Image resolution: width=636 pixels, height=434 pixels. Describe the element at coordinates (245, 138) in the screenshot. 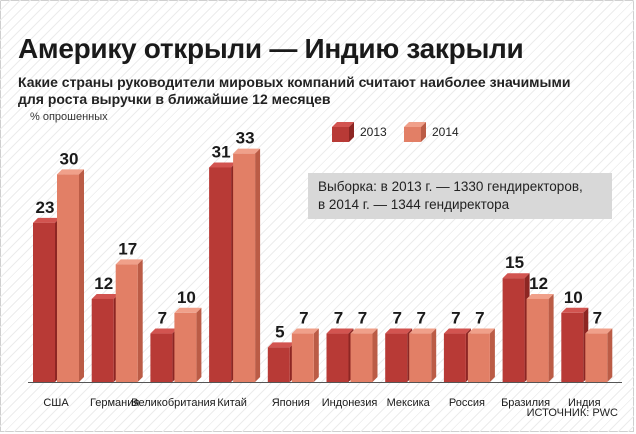

I see `data-label-2014-4: 33` at that location.